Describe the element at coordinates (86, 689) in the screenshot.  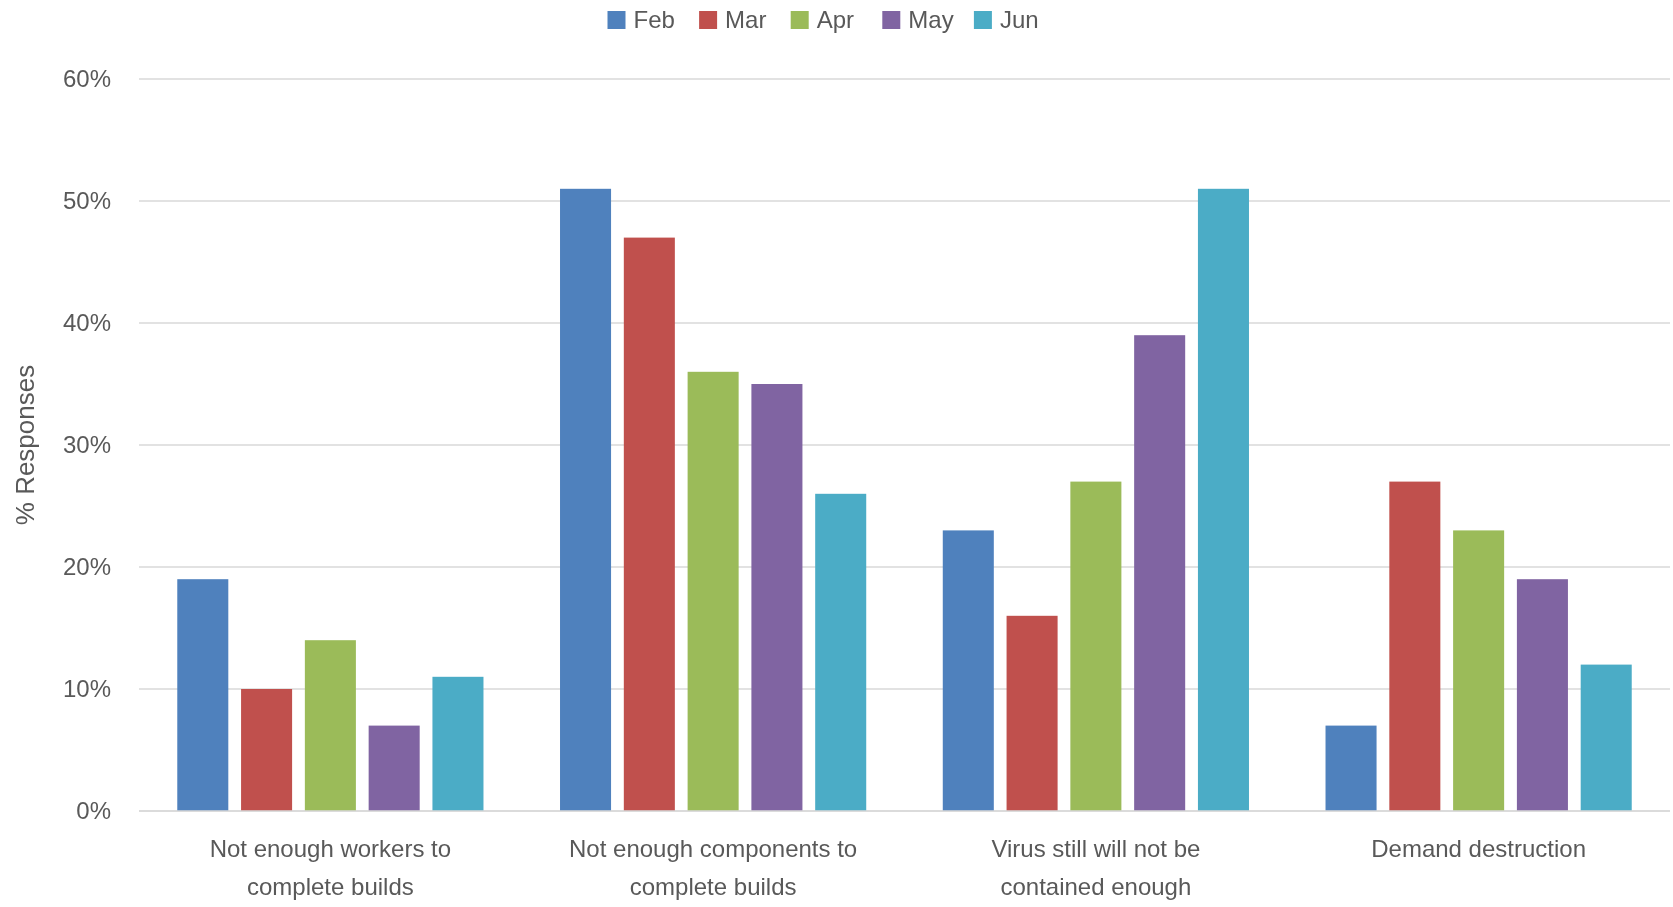
I see `y-tick-label: 10%` at that location.